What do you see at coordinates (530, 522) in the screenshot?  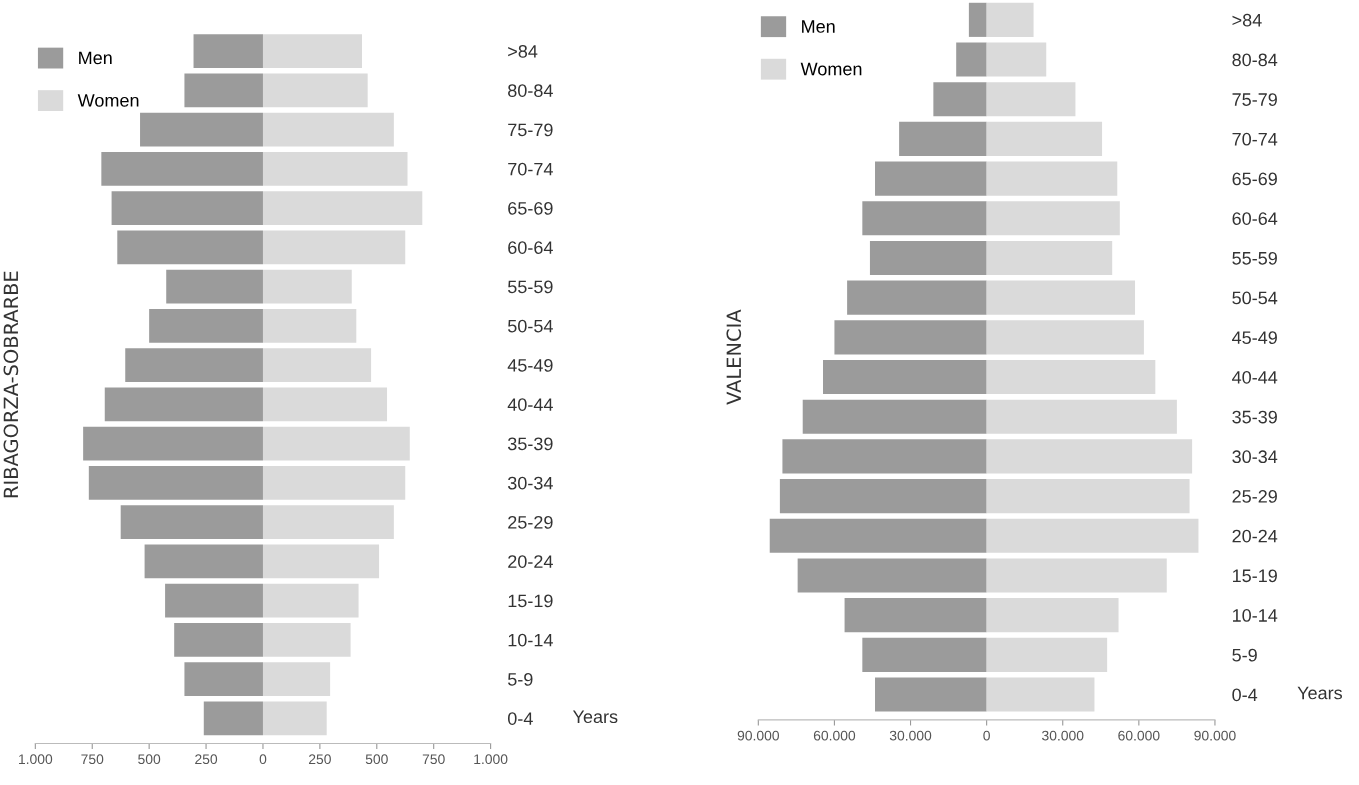 I see `y-tick-label: 25-29` at bounding box center [530, 522].